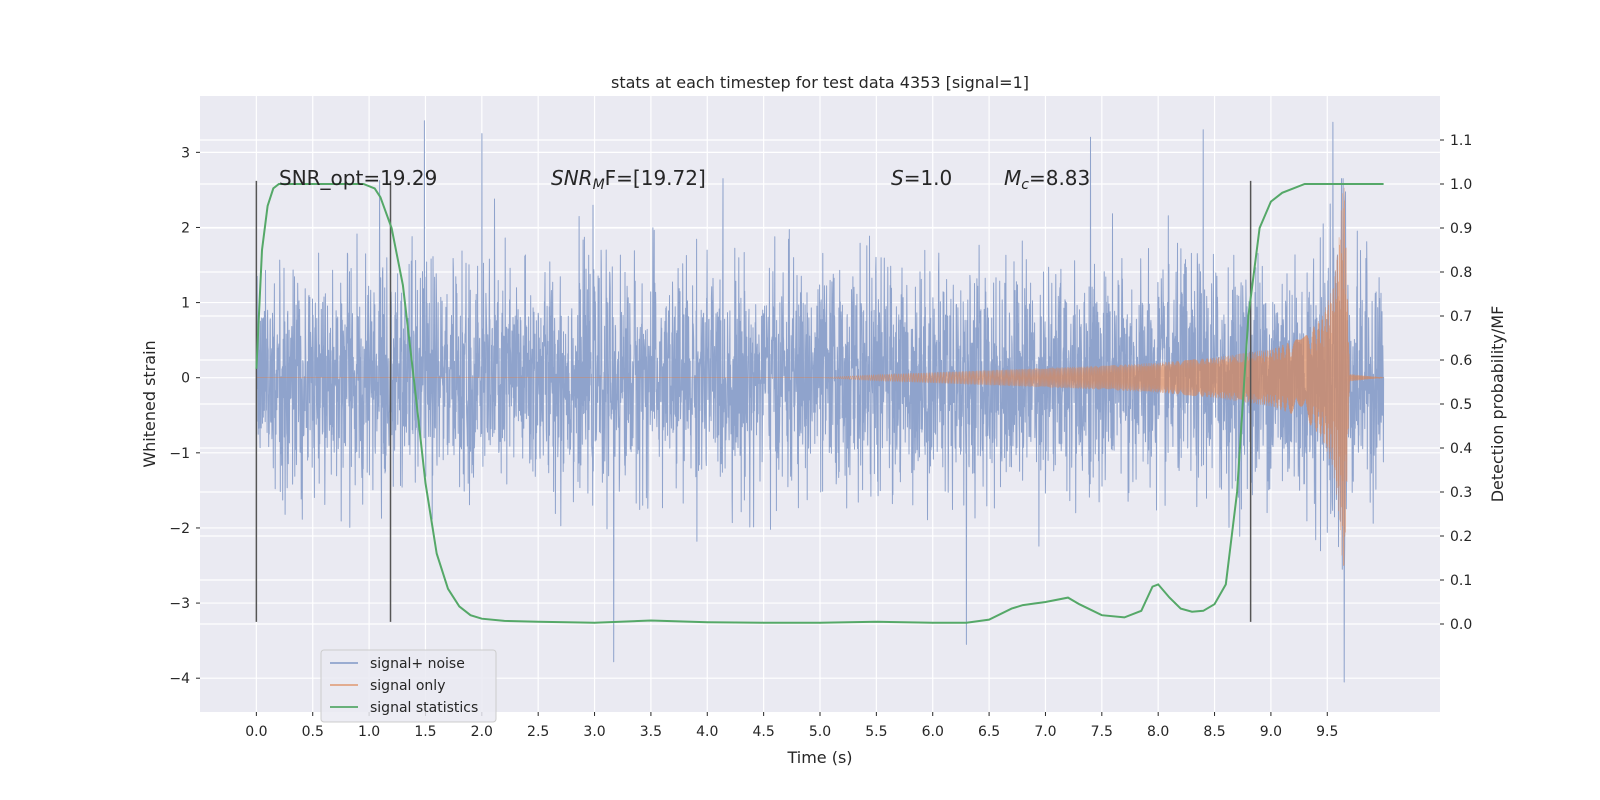 This screenshot has height=800, width=1600. What do you see at coordinates (876, 732) in the screenshot?
I see `x-tick-label: 5.5` at bounding box center [876, 732].